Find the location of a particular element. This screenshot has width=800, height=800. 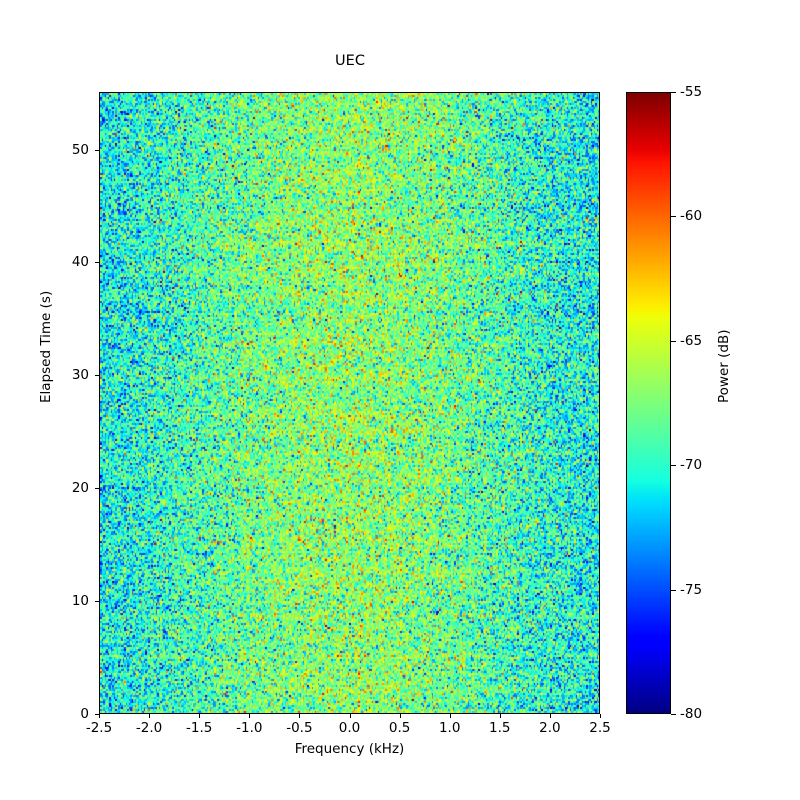

x-axis-tick-label: -1.0 is located at coordinates (249, 728).